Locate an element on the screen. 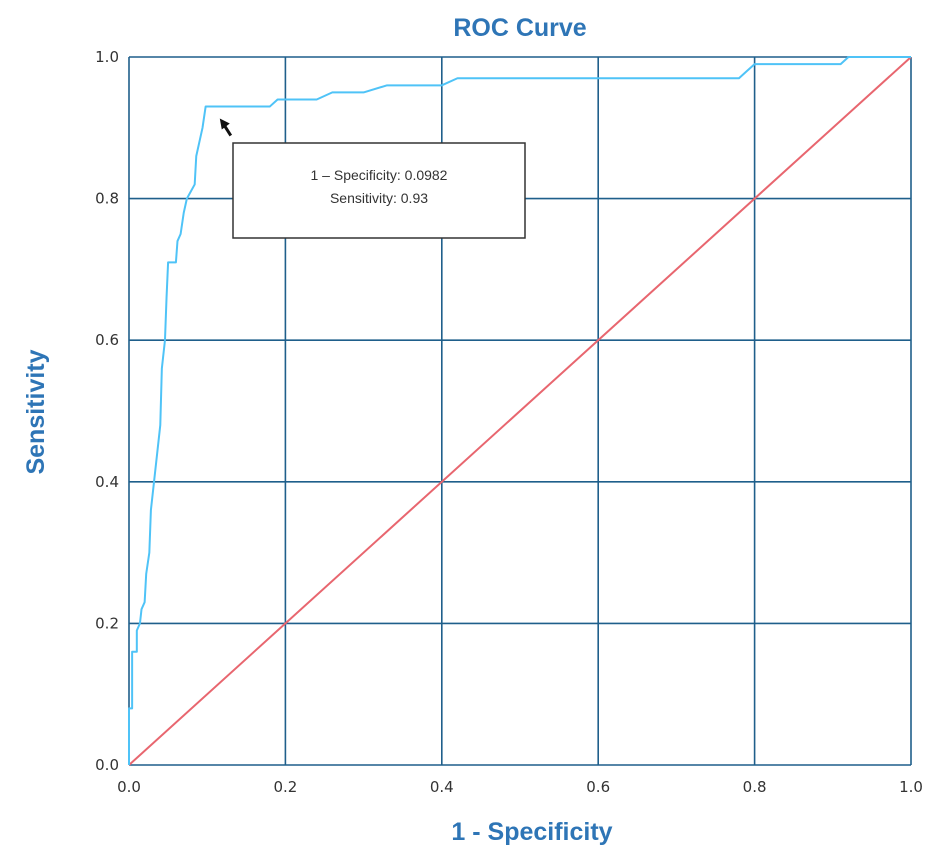 The height and width of the screenshot is (858, 930). y-tick-label: 0.4 is located at coordinates (107, 482).